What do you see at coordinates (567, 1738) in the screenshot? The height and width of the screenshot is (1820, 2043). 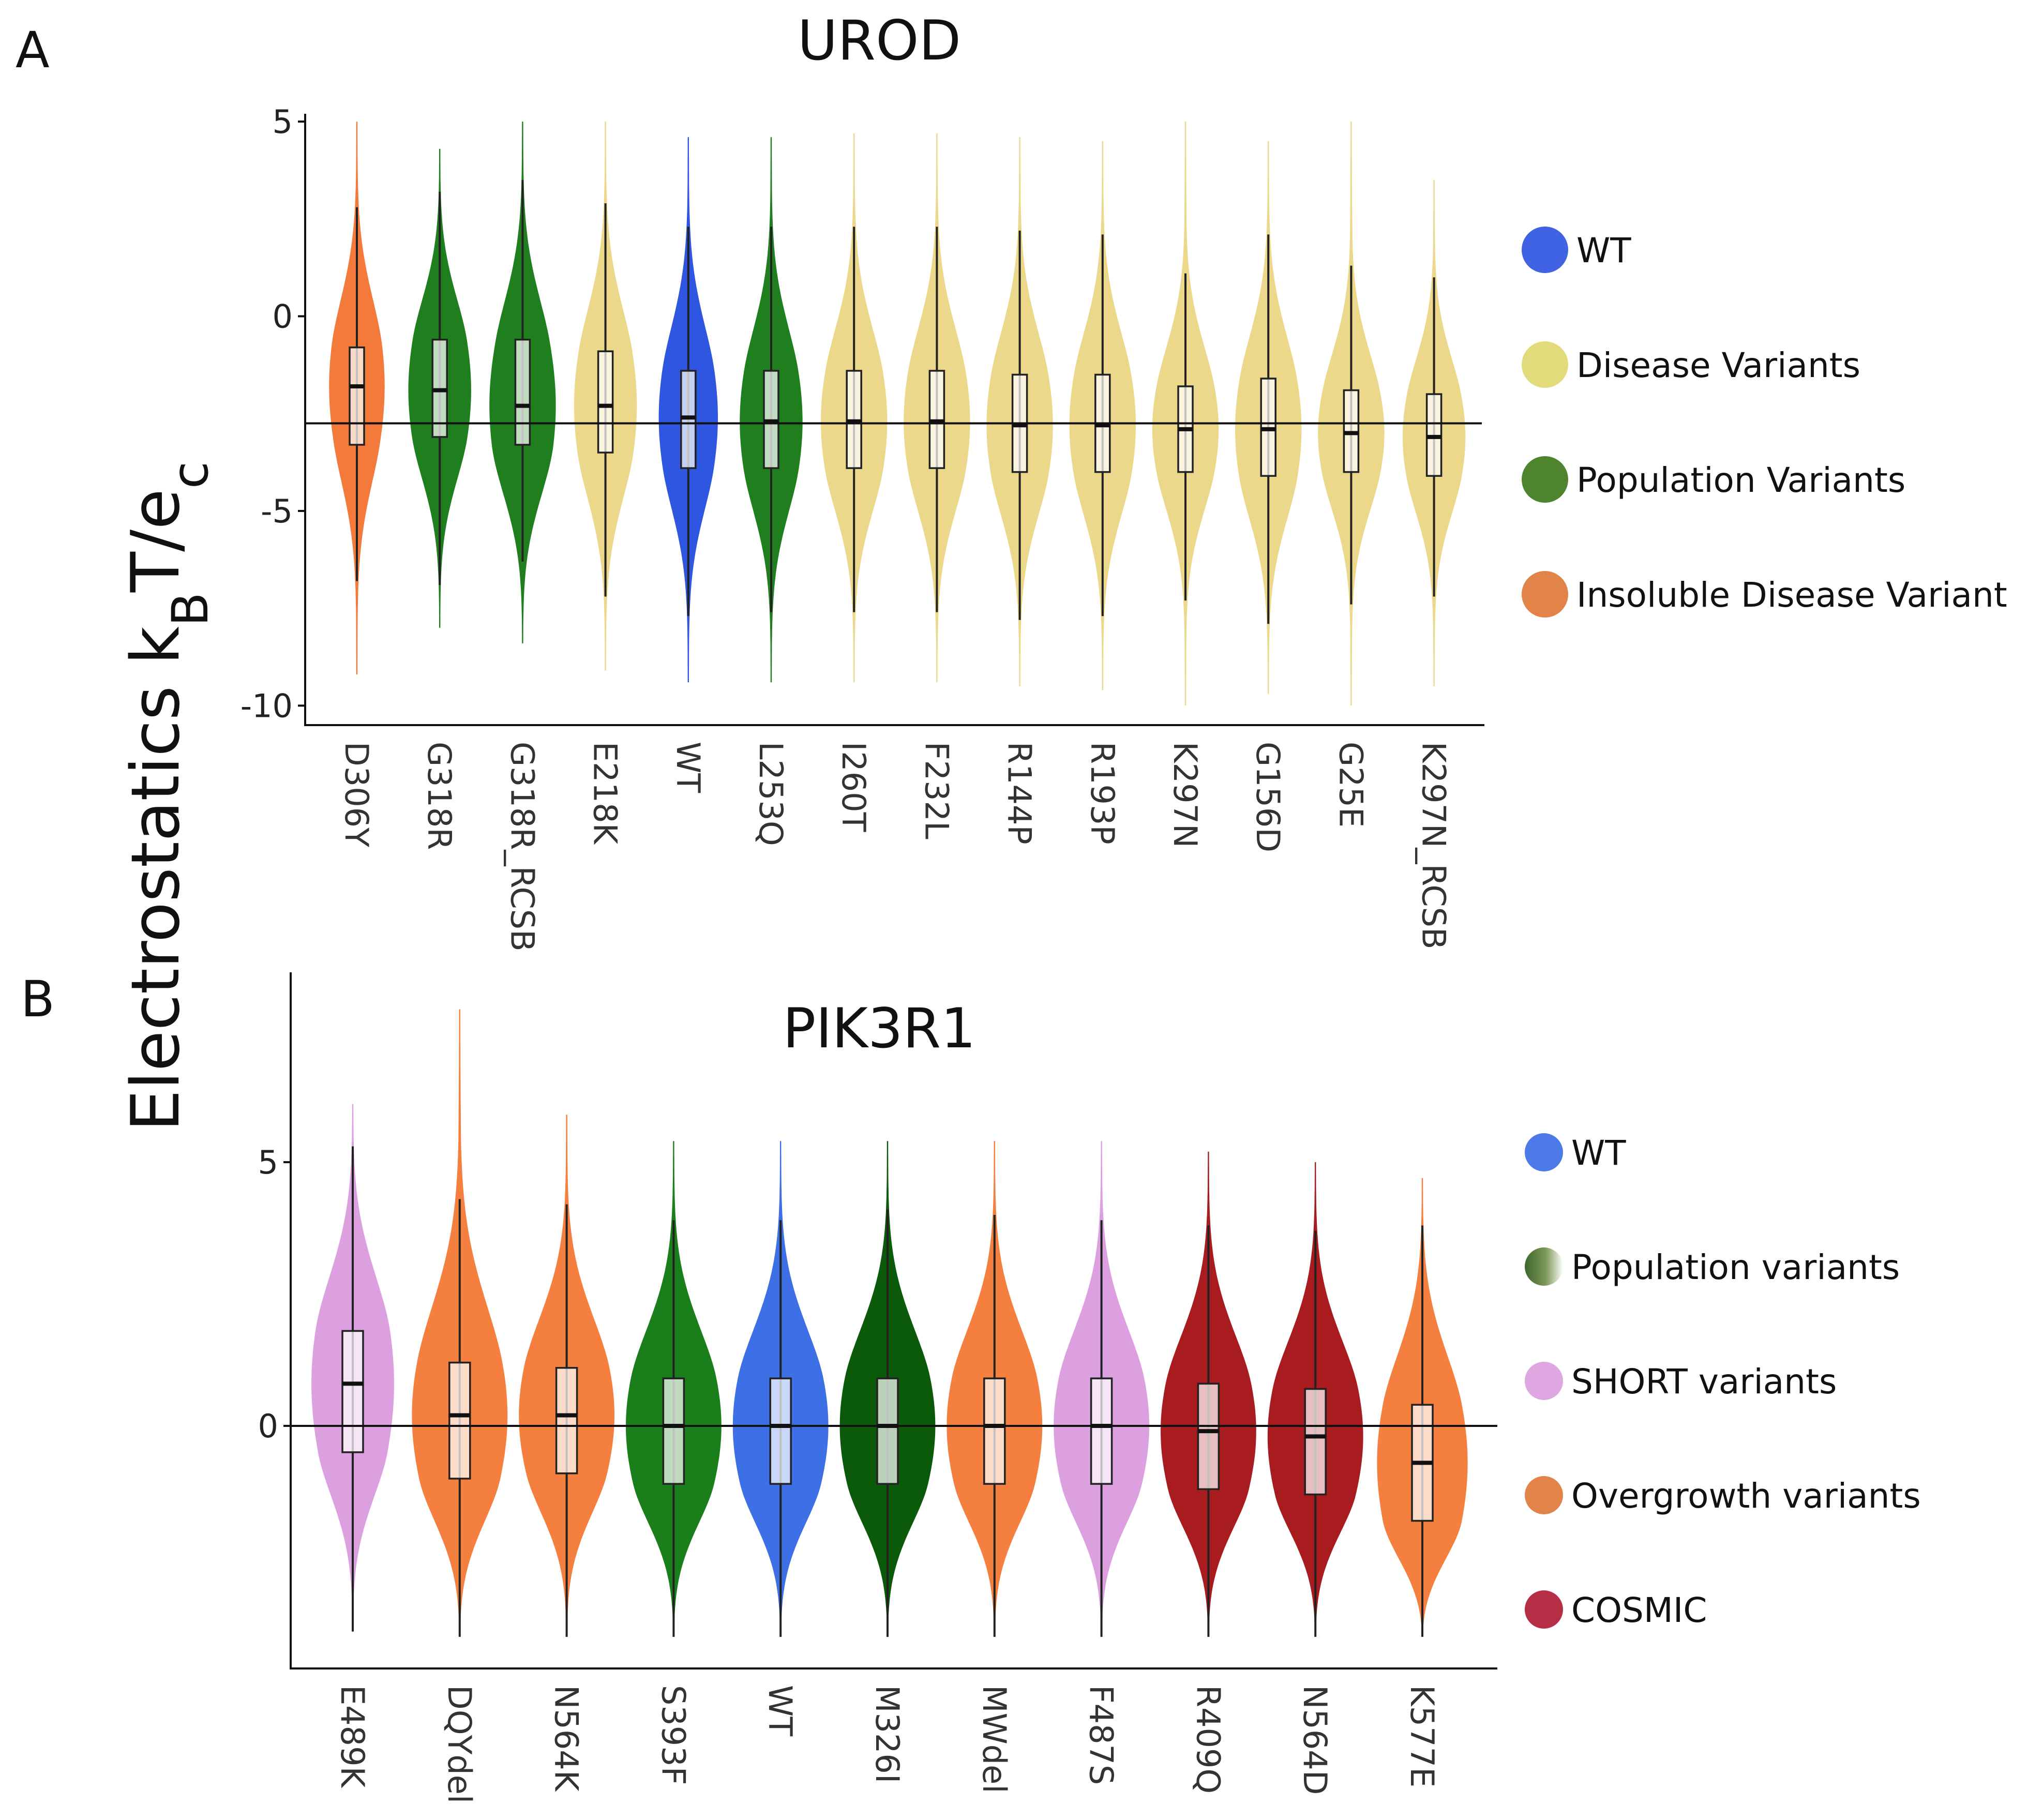 I see `x-tick-label-n564k: N564K` at bounding box center [567, 1738].